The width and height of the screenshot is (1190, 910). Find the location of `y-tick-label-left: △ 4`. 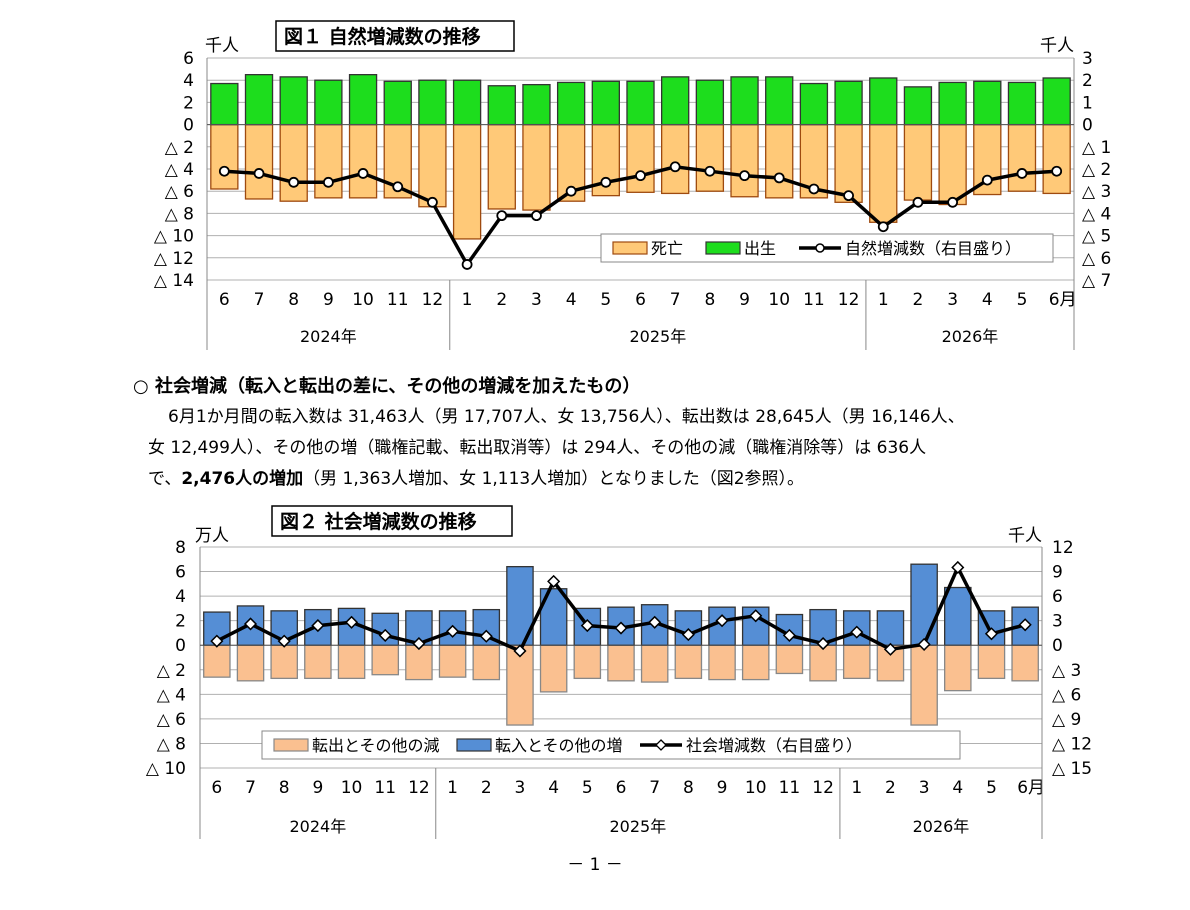

y-tick-label-left: △ 4 is located at coordinates (171, 695).